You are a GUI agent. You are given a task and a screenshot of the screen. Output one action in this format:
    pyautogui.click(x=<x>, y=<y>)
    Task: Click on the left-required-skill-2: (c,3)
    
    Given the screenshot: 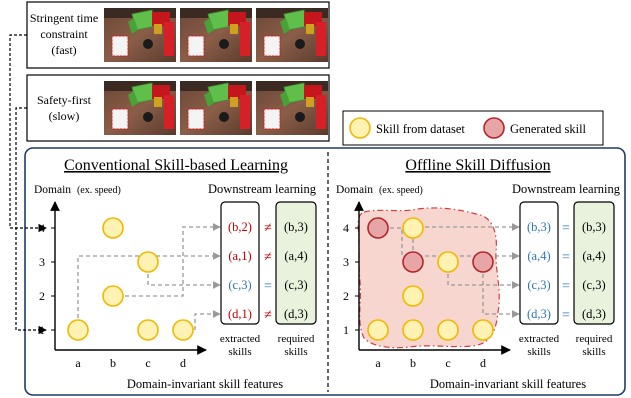 What is the action you would take?
    pyautogui.click(x=295, y=285)
    